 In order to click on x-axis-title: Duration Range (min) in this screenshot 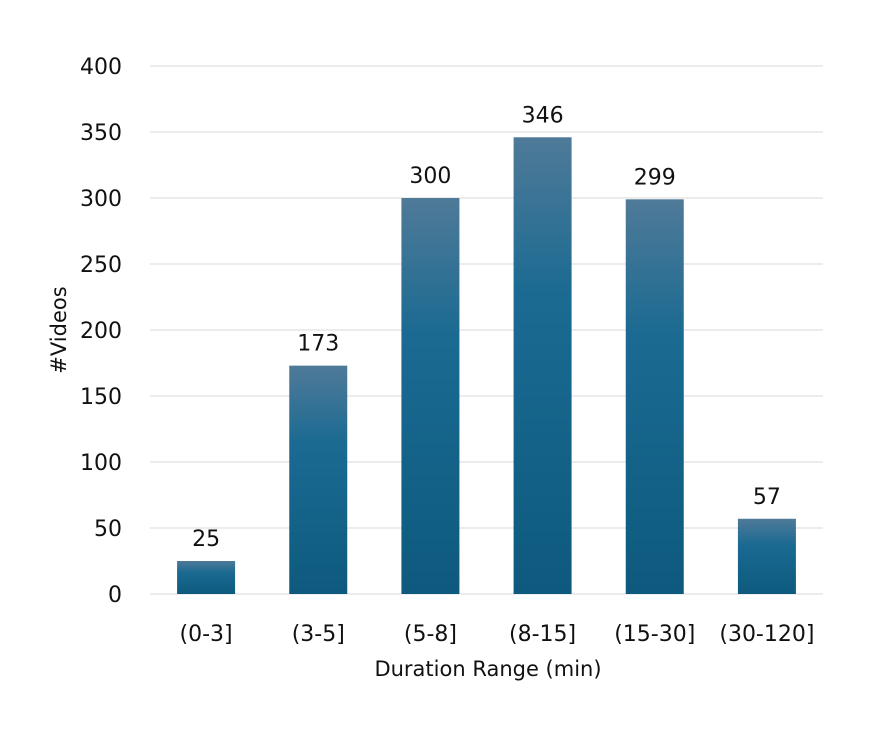, I will do `click(487, 669)`.